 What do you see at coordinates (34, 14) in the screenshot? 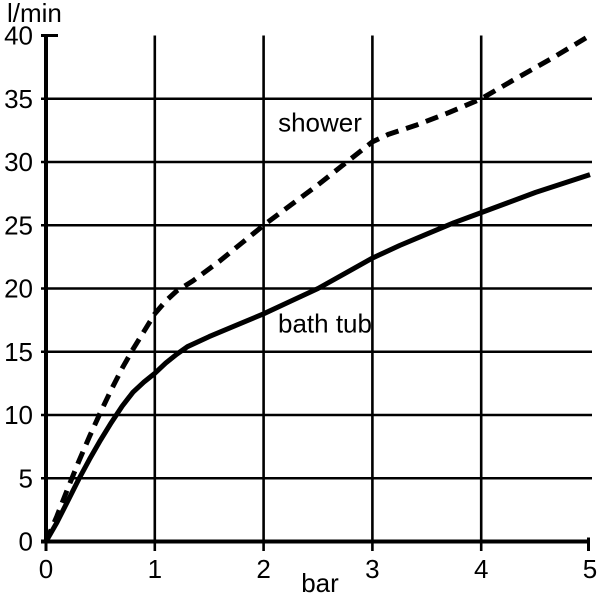
I see `y-axis-title: l/min` at bounding box center [34, 14].